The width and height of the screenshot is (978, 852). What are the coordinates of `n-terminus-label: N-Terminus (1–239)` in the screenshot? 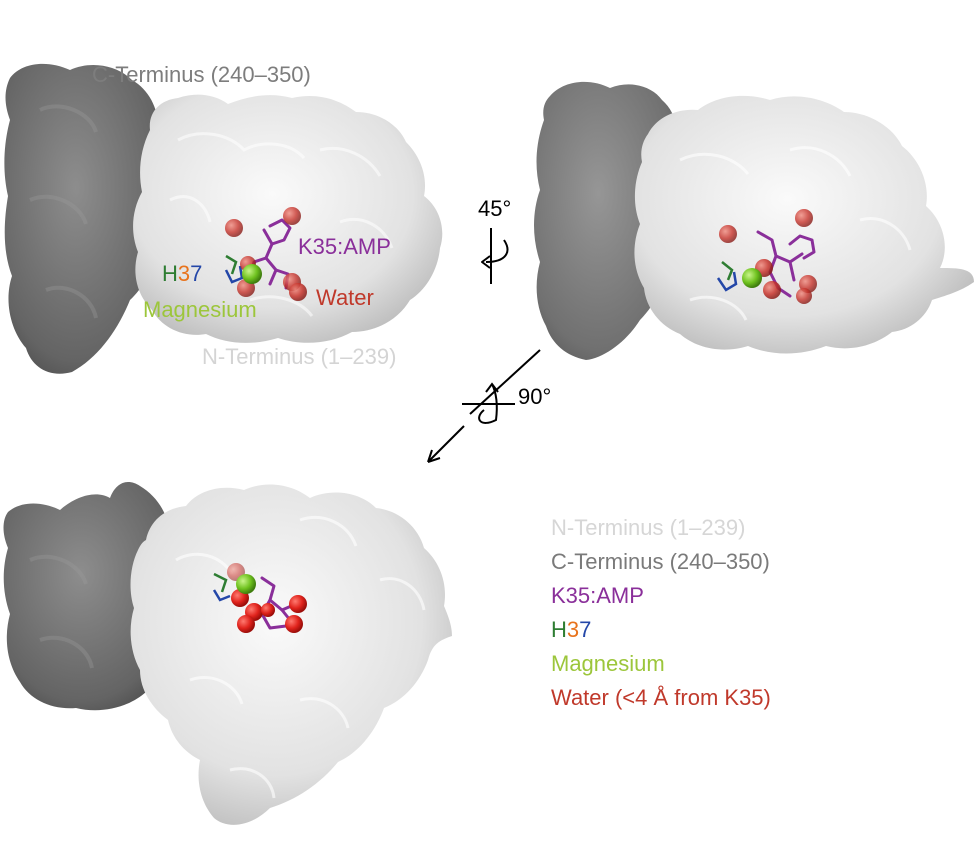 It's located at (299, 356).